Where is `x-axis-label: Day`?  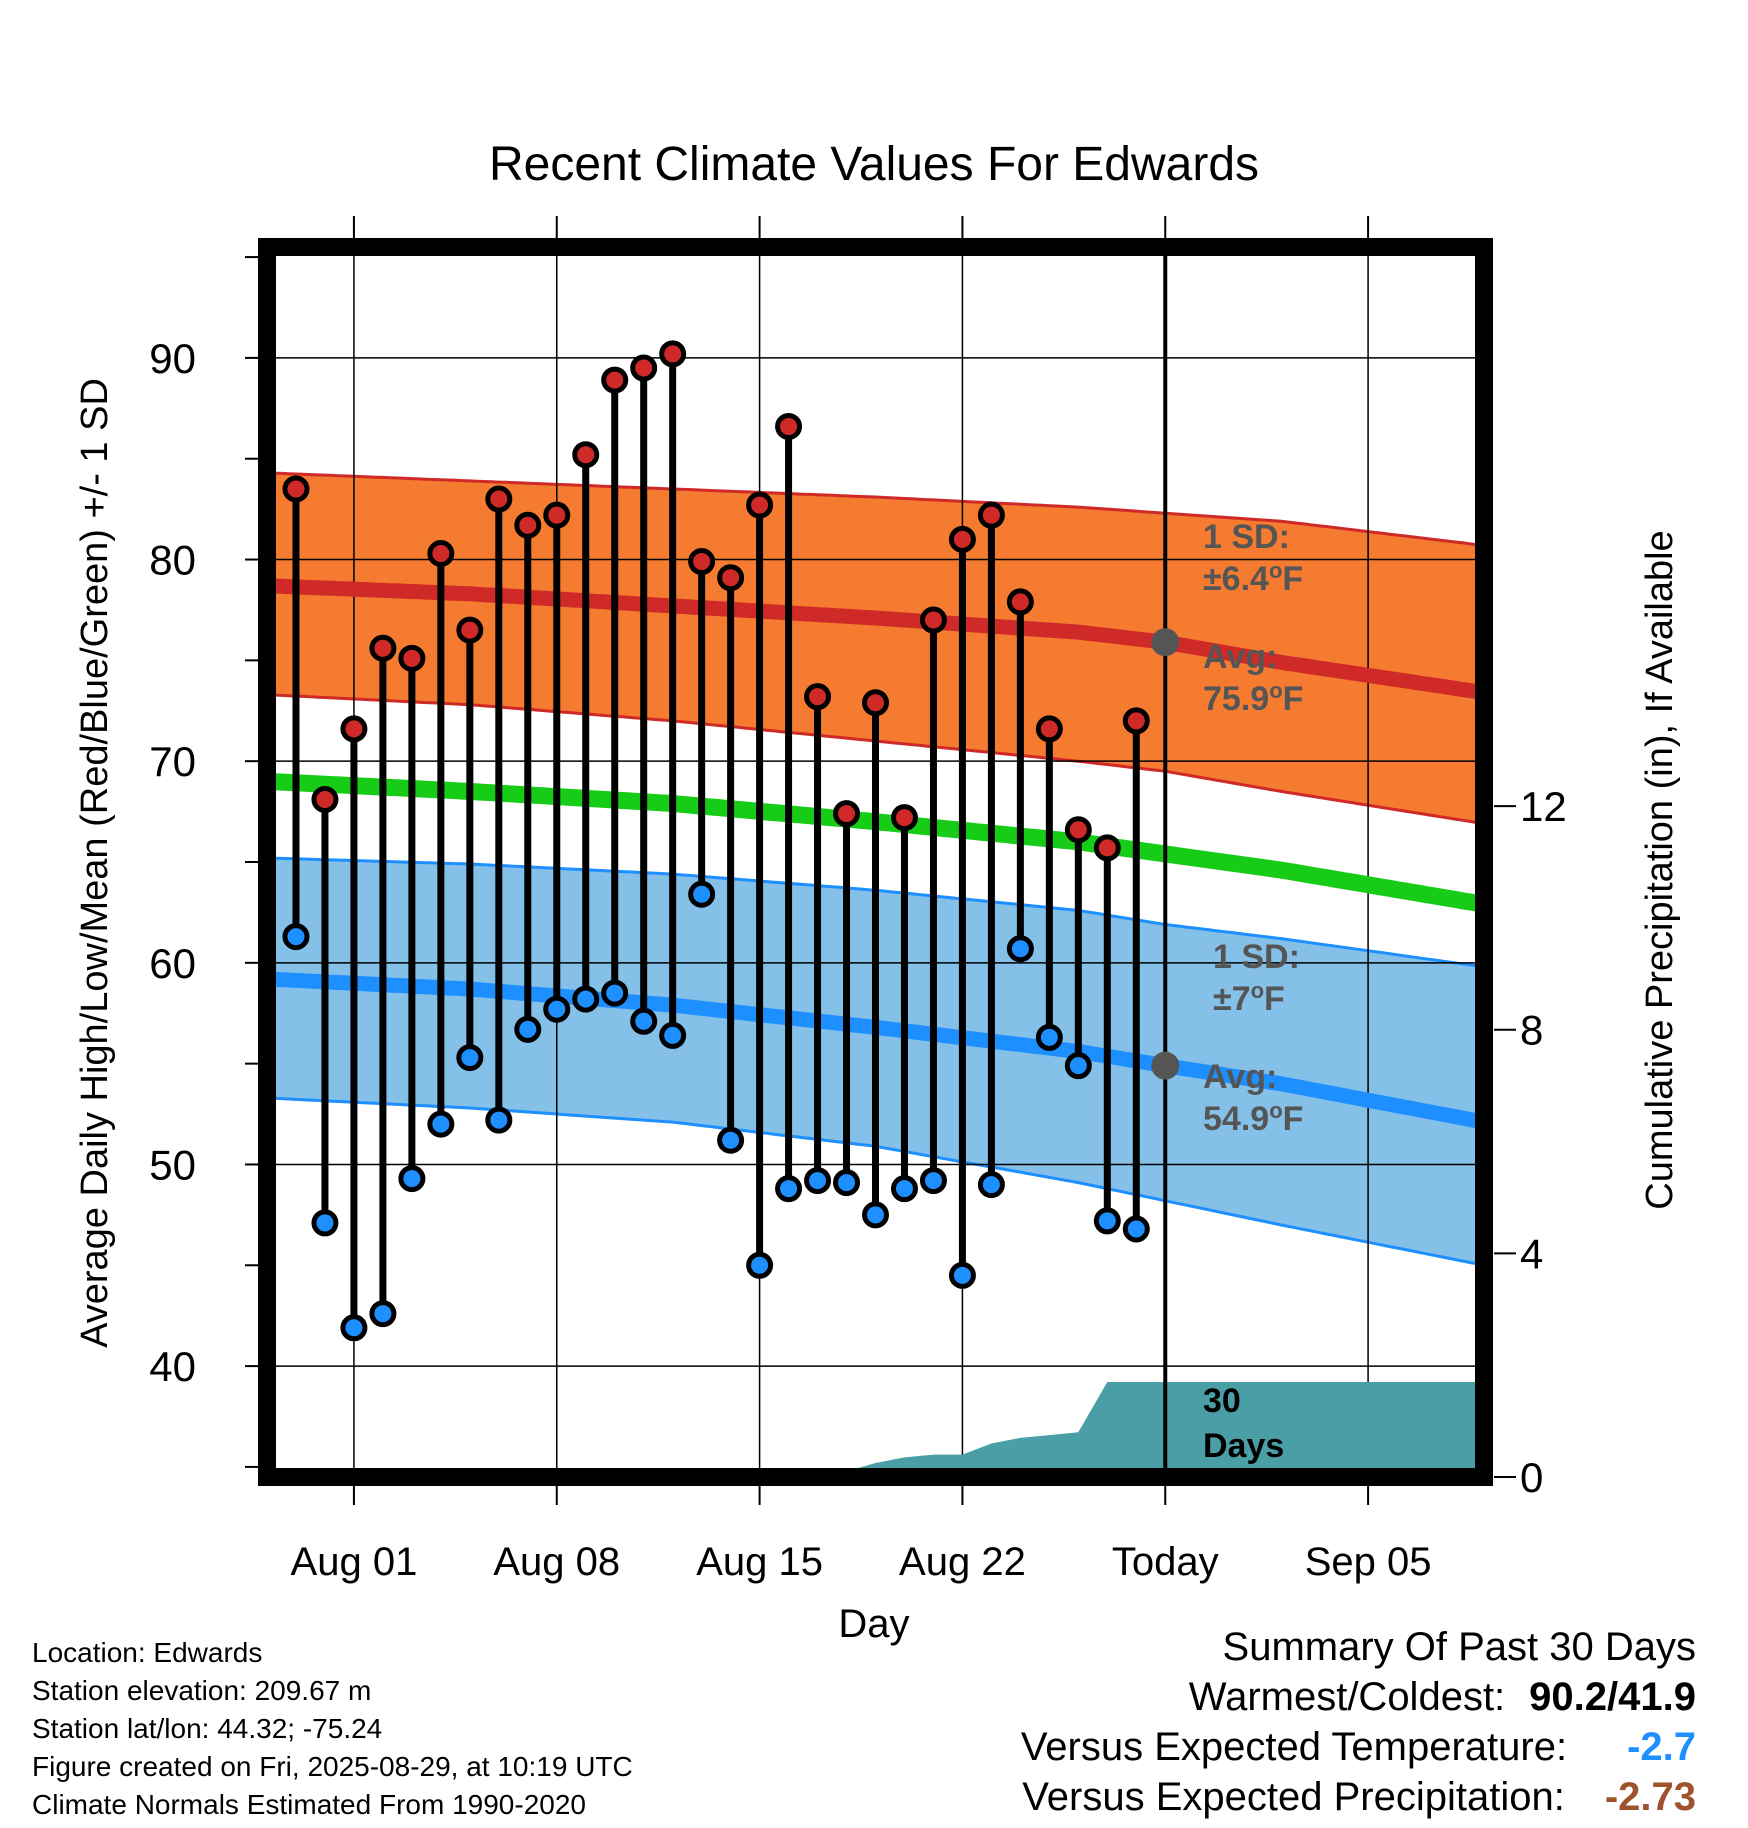
x-axis-label: Day is located at coordinates (873, 1624).